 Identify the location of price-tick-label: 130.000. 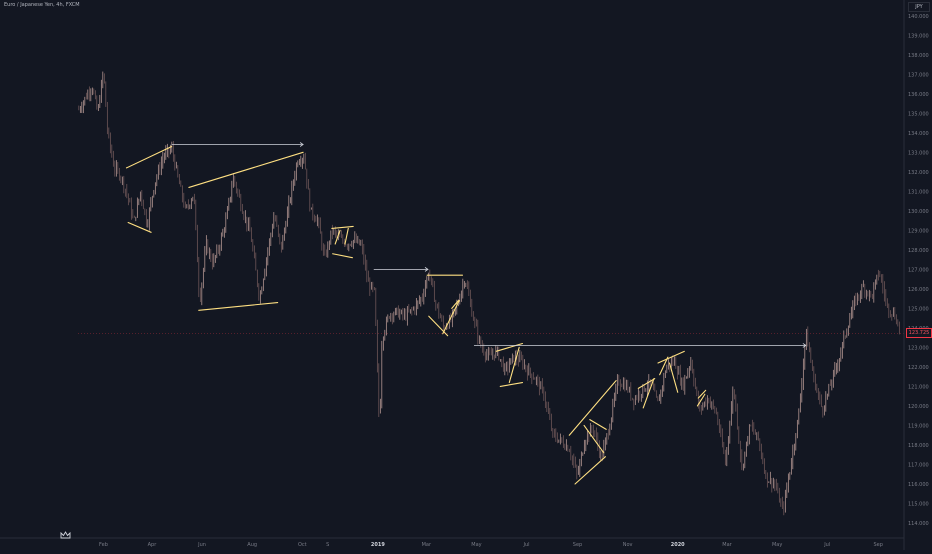
(918, 212).